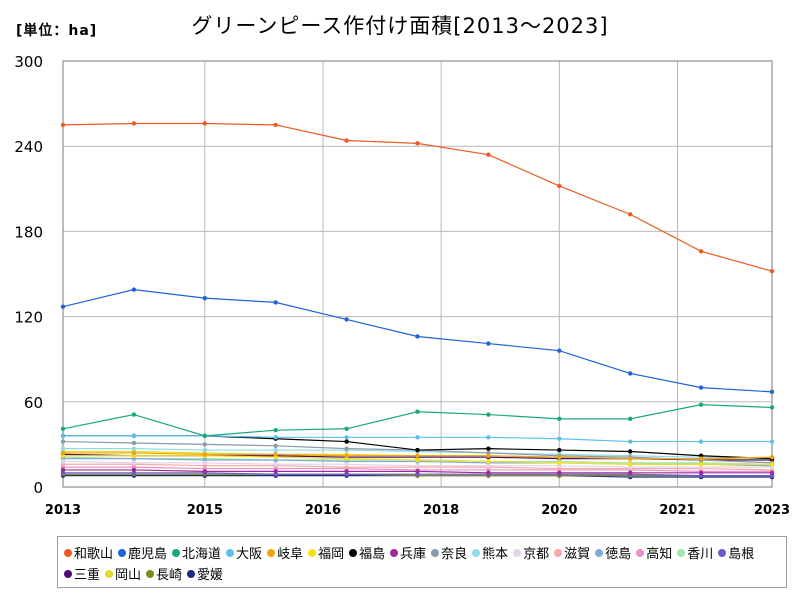 The width and height of the screenshot is (800, 600). I want to click on legend-item: 岐阜, so click(285, 552).